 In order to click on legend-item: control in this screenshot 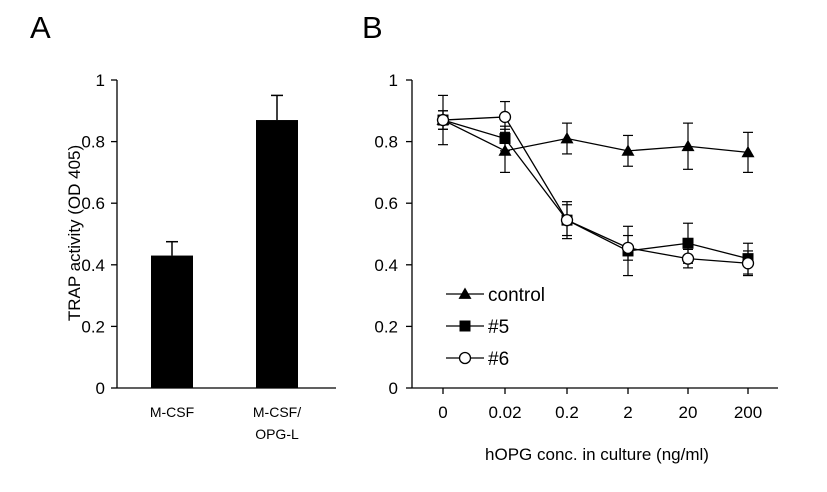, I will do `click(495, 295)`.